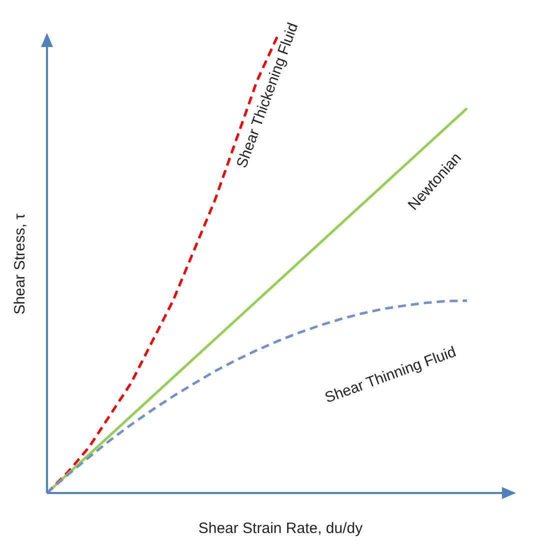 Image resolution: width=554 pixels, height=551 pixels. What do you see at coordinates (390, 375) in the screenshot?
I see `text: Shear Thinning Fluid` at bounding box center [390, 375].